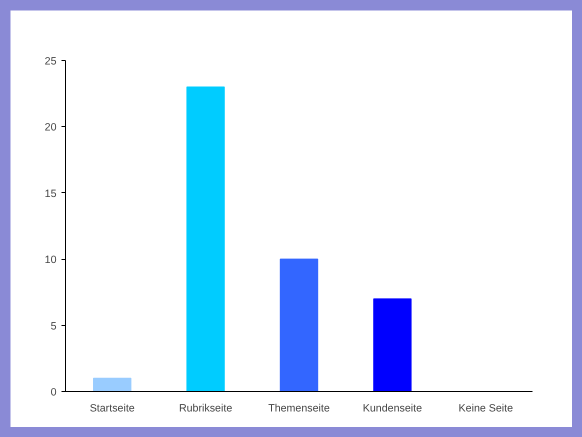 The image size is (582, 437). Describe the element at coordinates (50, 128) in the screenshot. I see `y-tick-label: 20` at that location.